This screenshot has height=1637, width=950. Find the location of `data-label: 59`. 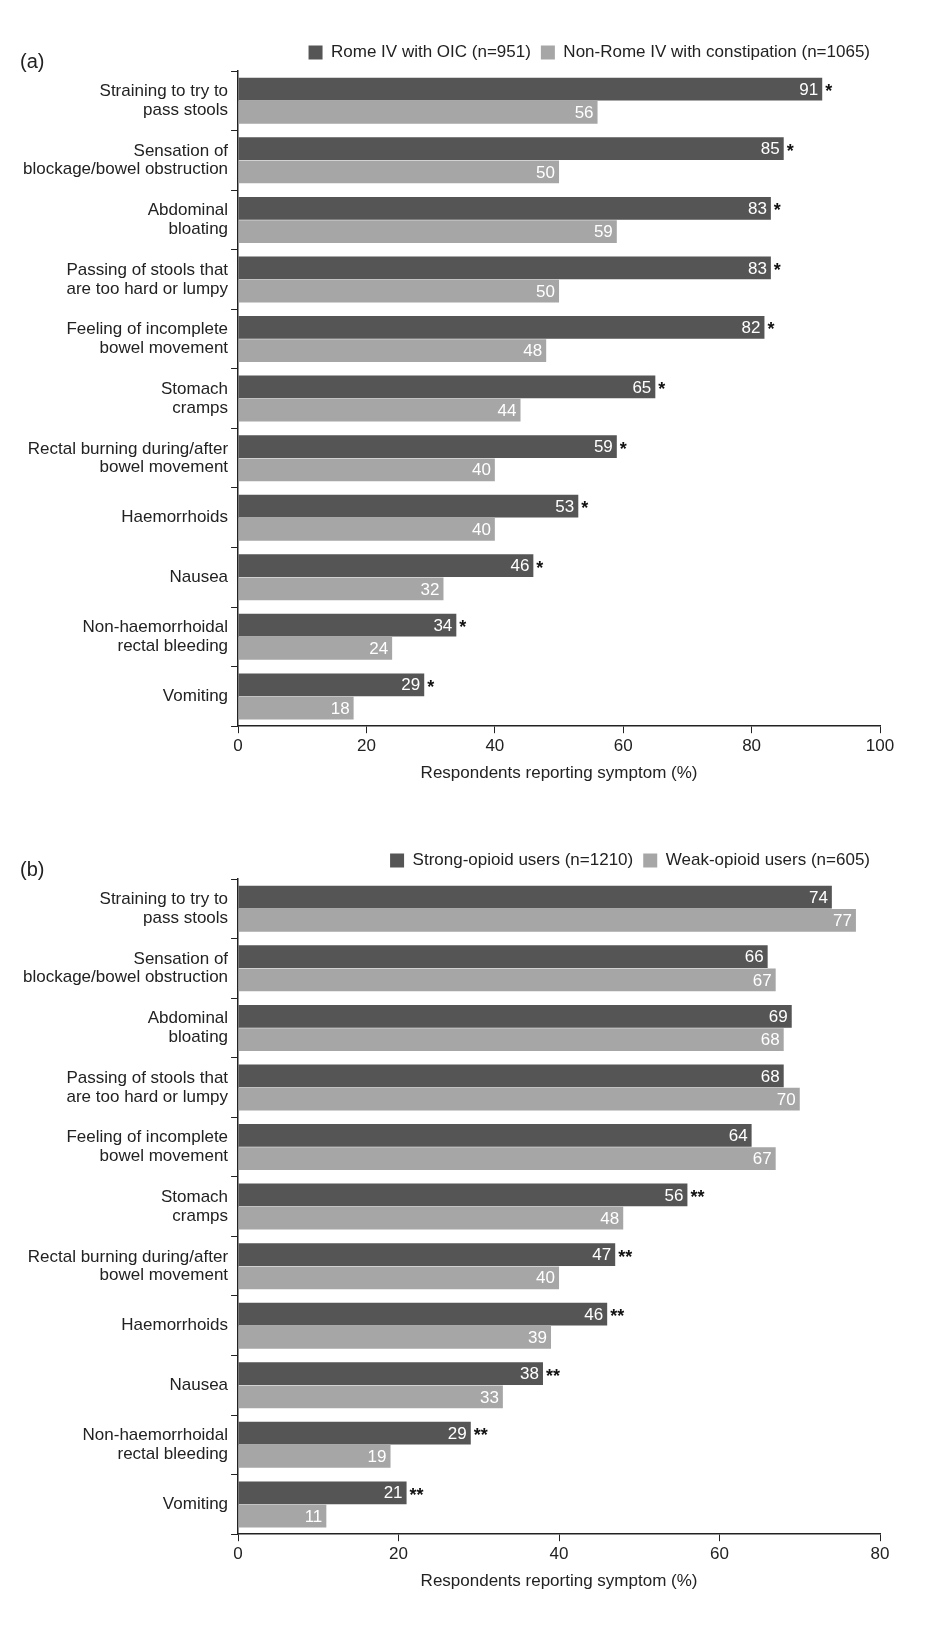

data-label: 59 is located at coordinates (603, 447).